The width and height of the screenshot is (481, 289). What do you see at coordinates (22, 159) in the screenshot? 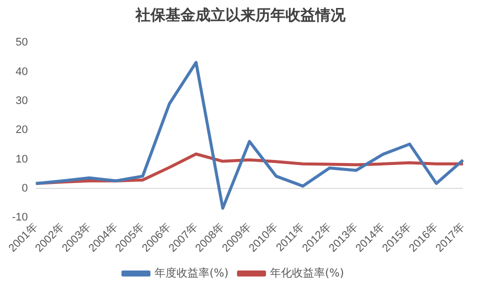
I see `y-tick-label: 10` at bounding box center [22, 159].